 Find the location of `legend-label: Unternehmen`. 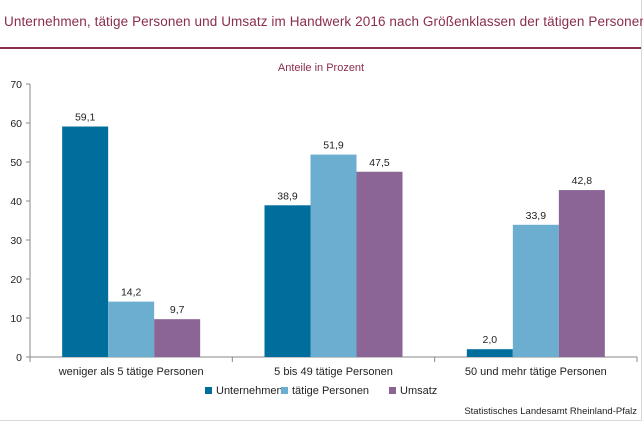

legend-label: Unternehmen is located at coordinates (249, 391).